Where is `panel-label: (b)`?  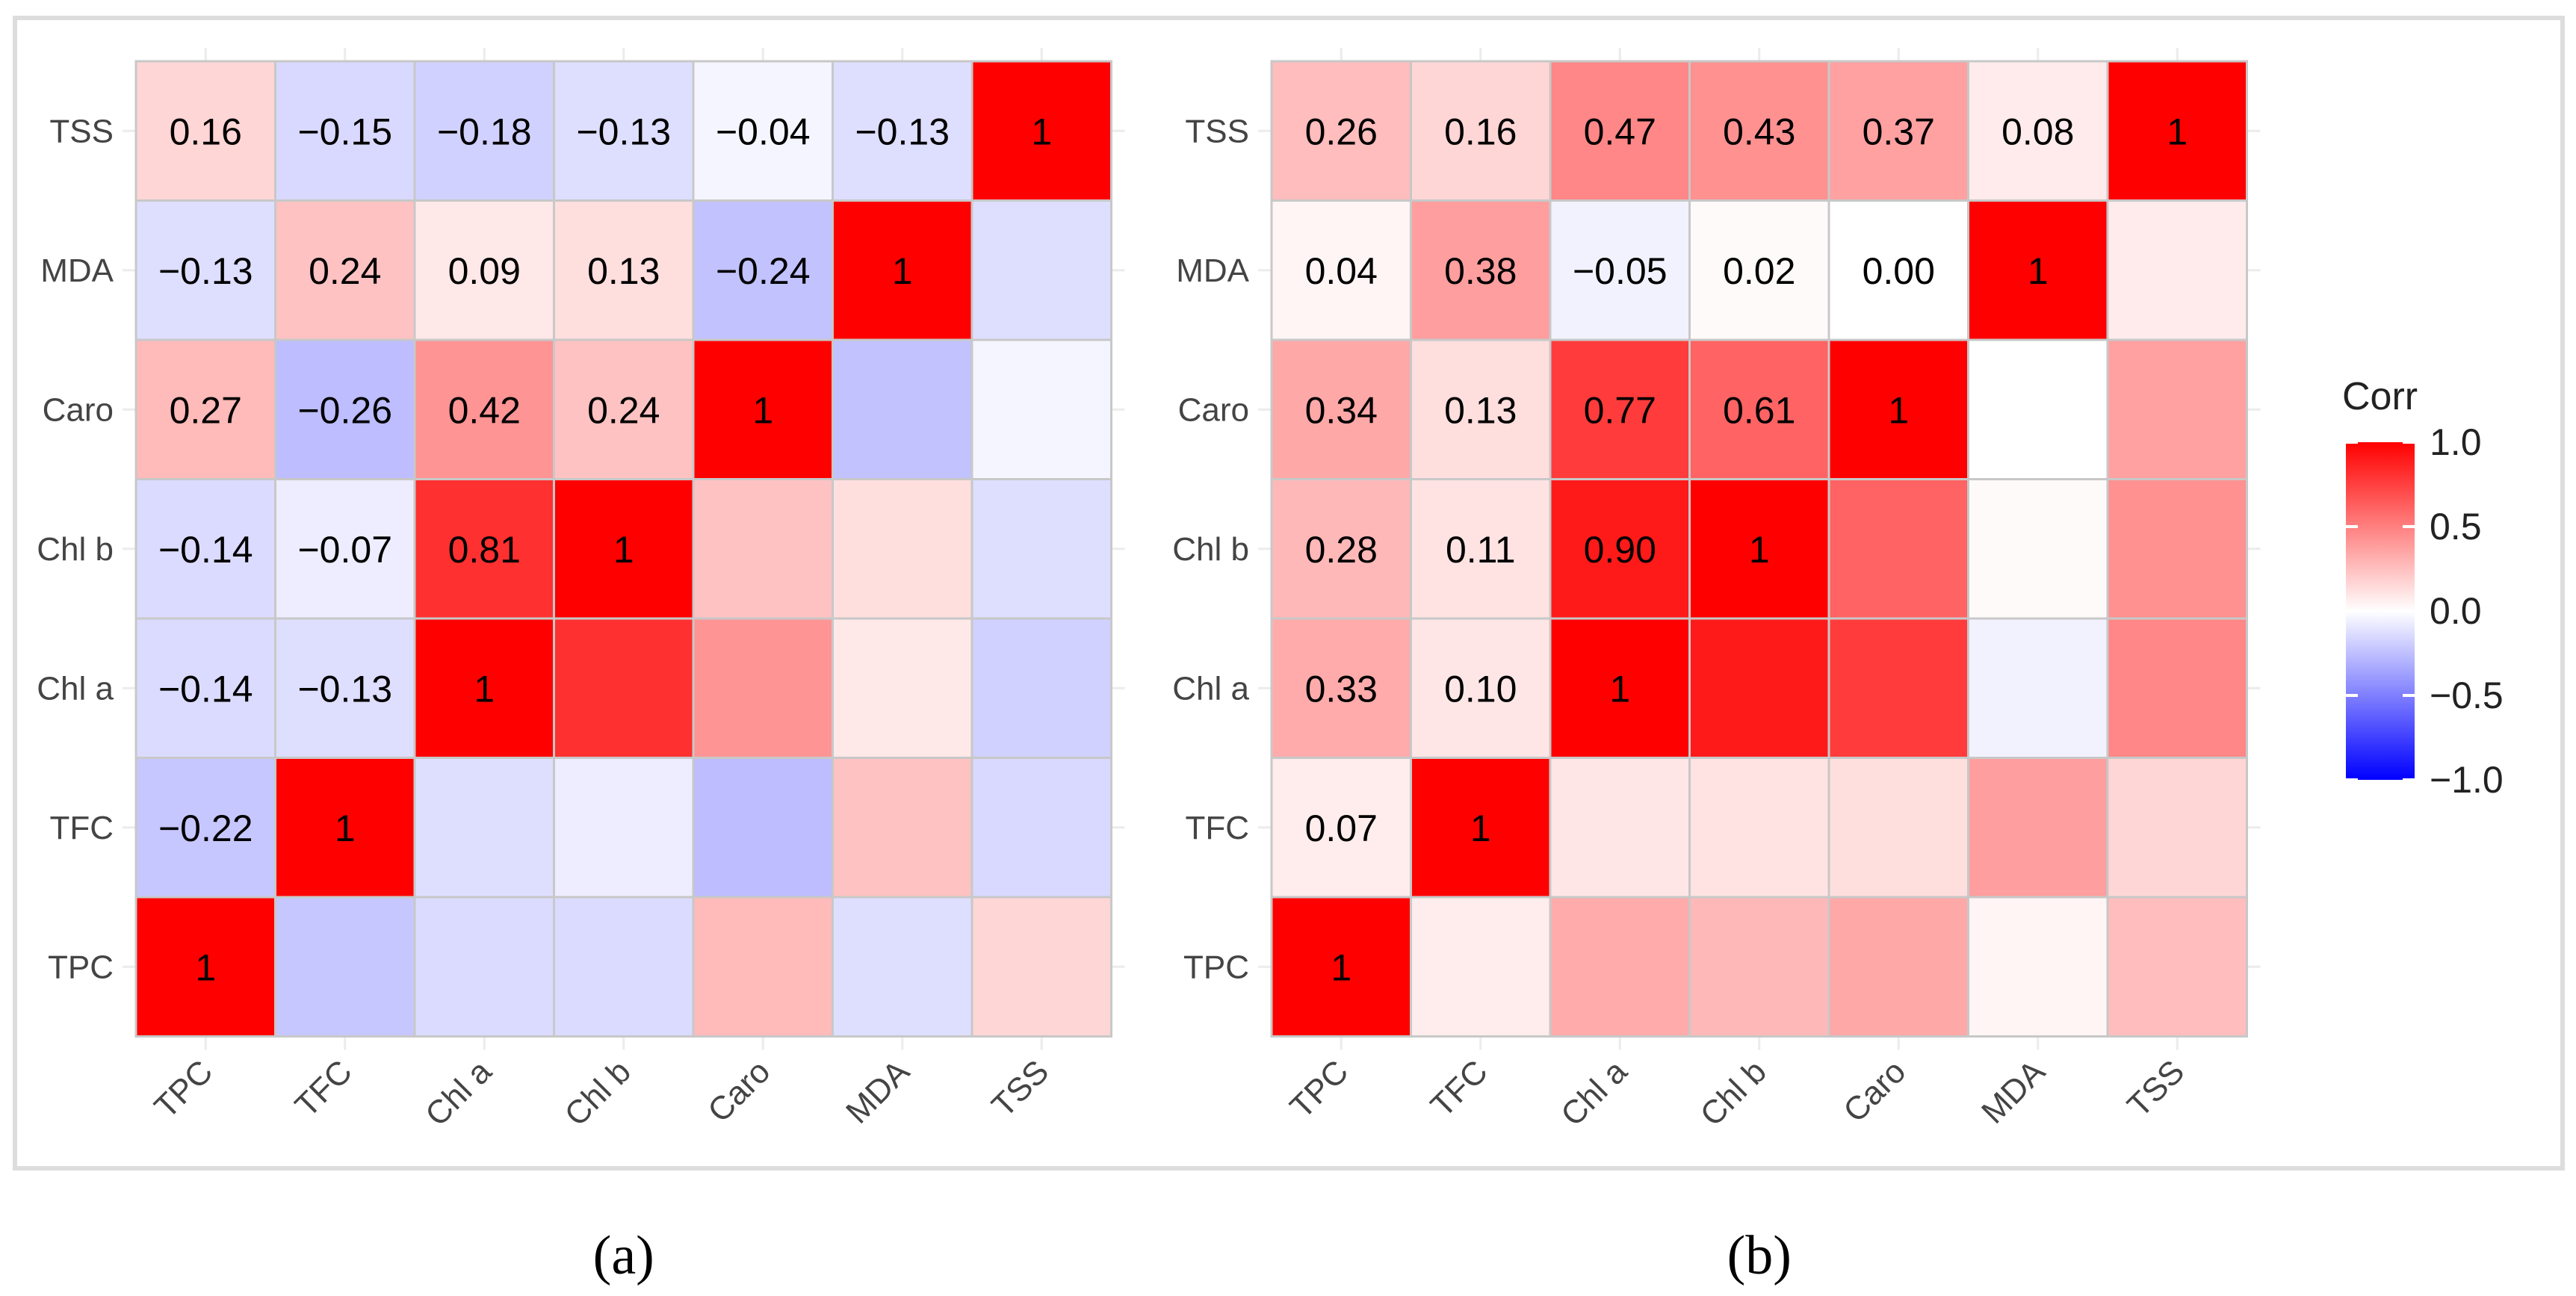 panel-label: (b) is located at coordinates (1759, 1255).